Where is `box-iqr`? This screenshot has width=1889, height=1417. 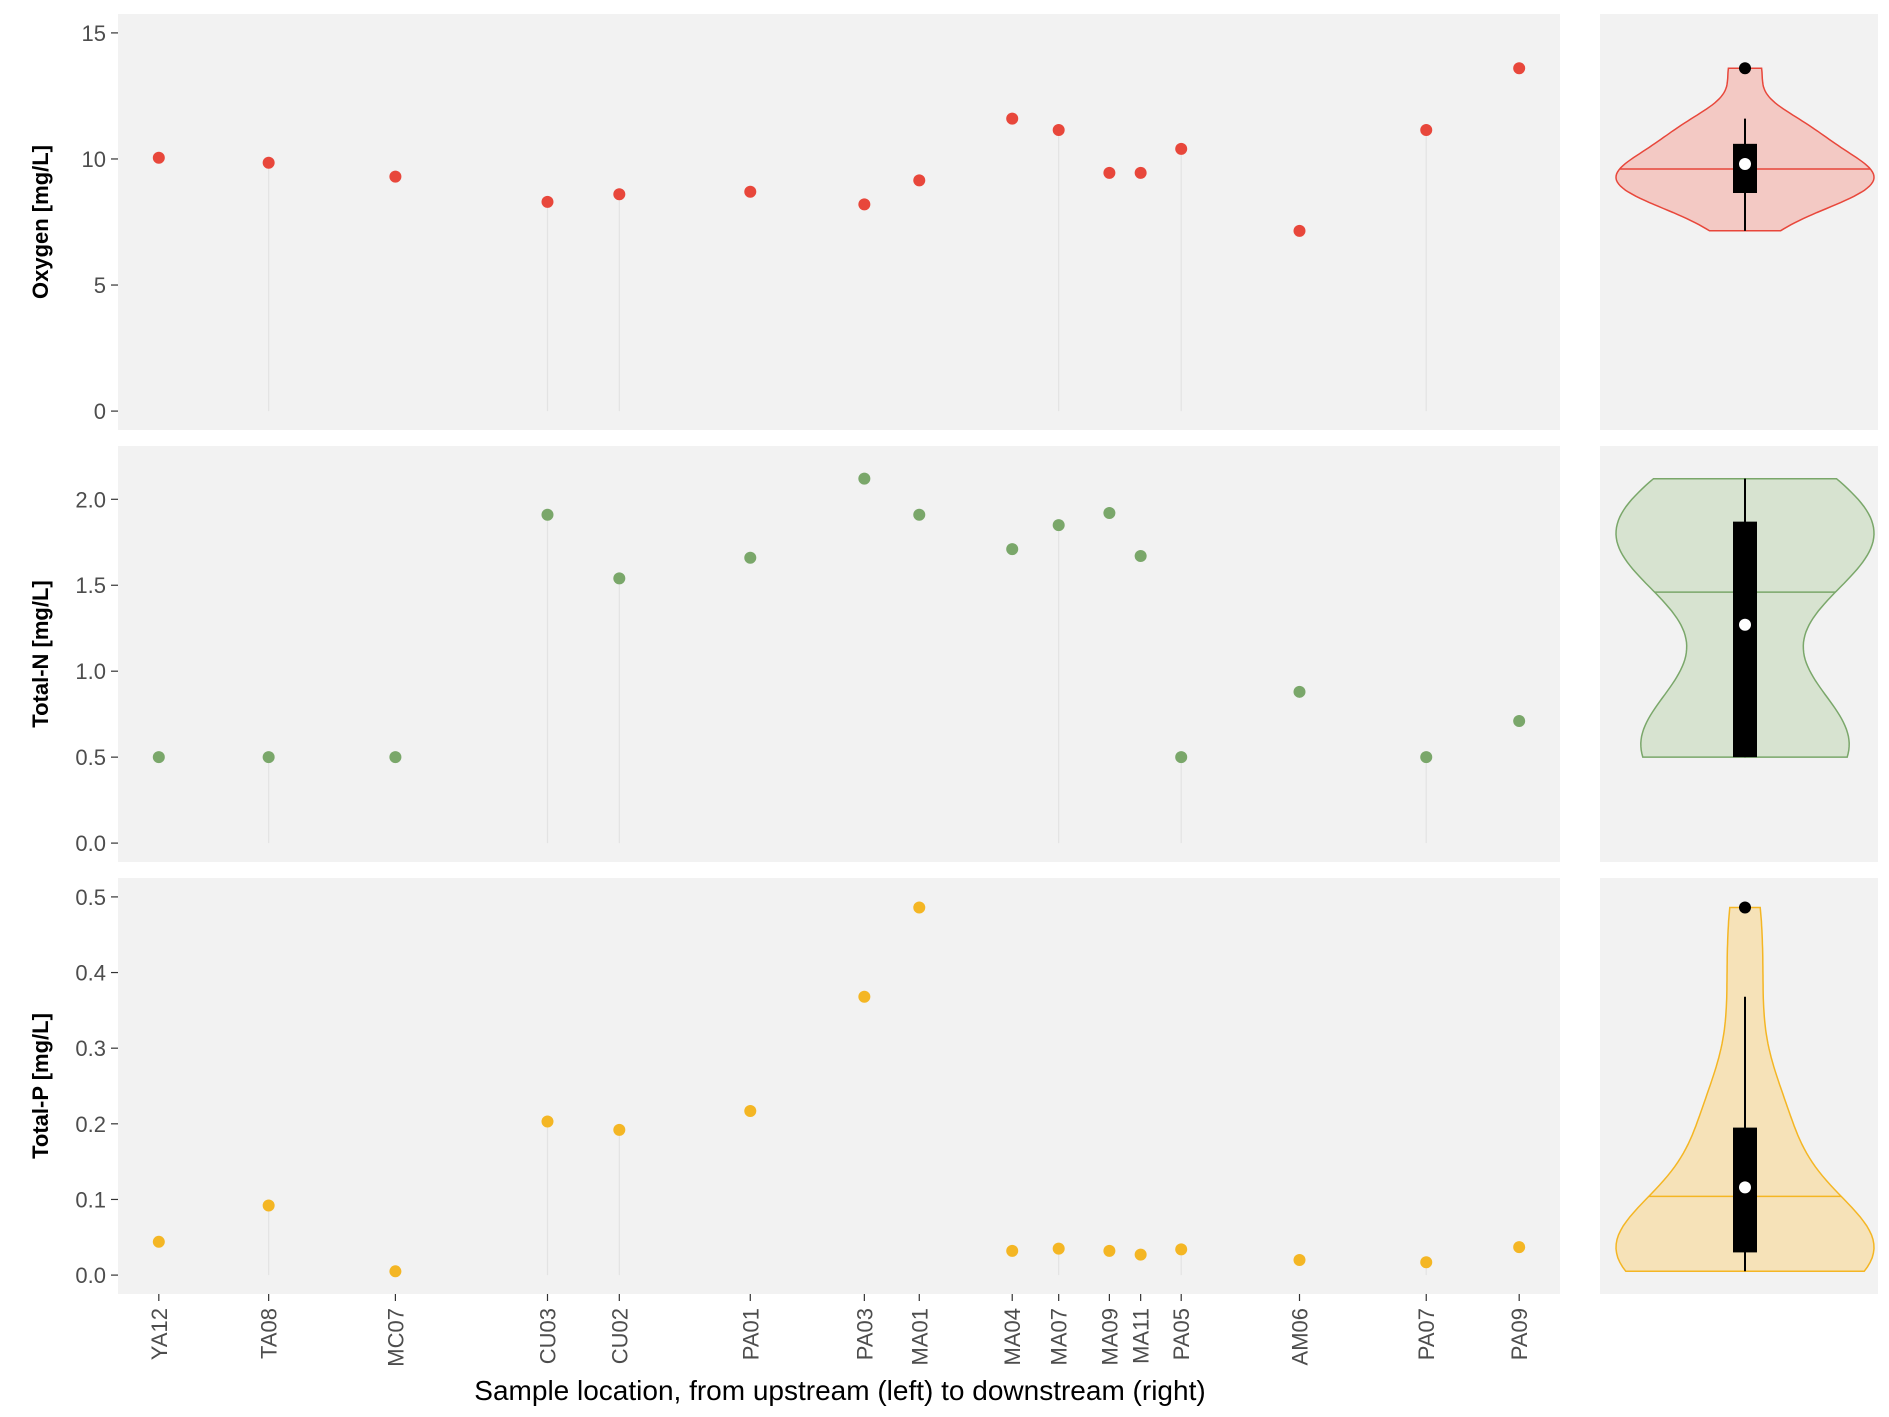 box-iqr is located at coordinates (1745, 639).